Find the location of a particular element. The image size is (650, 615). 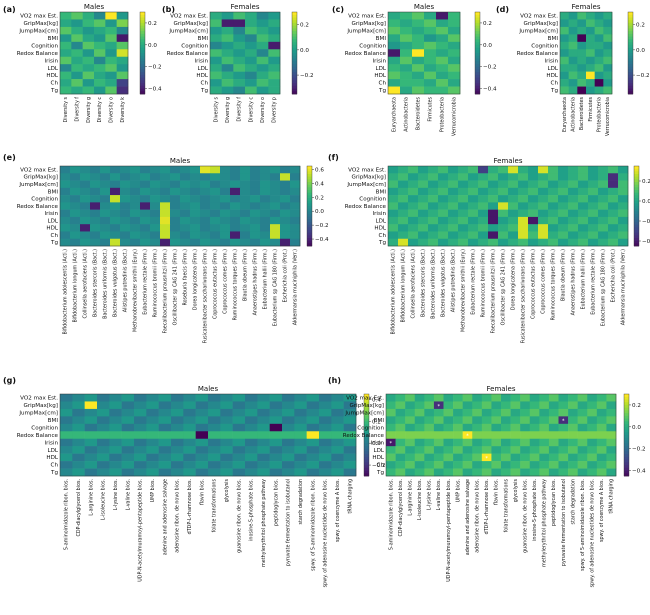

column-label: methylerythritol phosphate pathway is located at coordinates (545, 523).